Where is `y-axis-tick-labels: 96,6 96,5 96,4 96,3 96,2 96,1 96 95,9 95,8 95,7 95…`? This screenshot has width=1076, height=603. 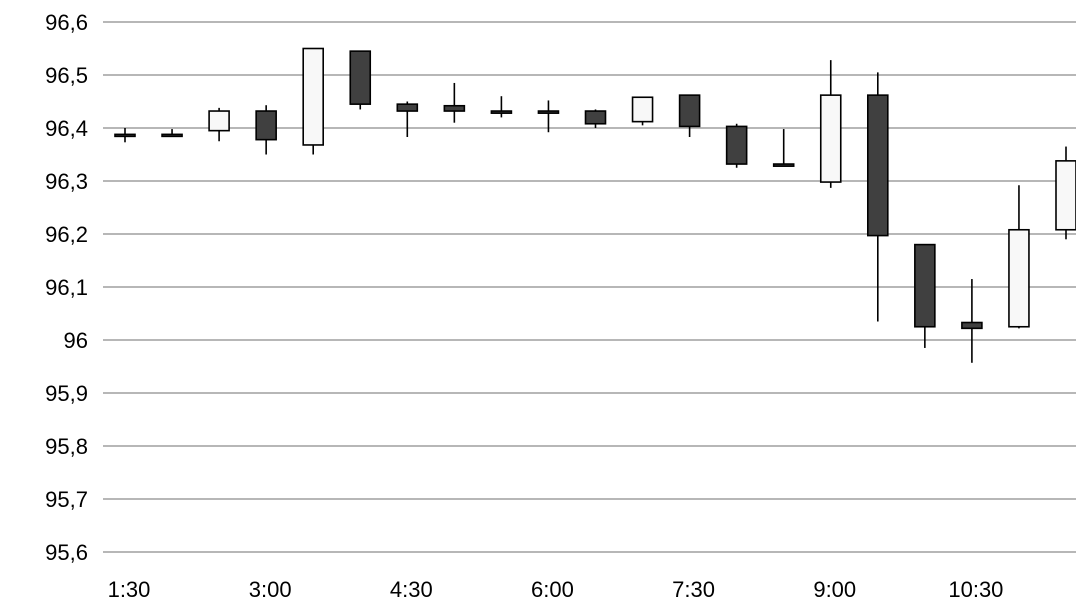
y-axis-tick-labels: 96,6 96,5 96,4 96,3 96,2 96,1 96 95,9 95,8 95,7 95… is located at coordinates (66, 287).